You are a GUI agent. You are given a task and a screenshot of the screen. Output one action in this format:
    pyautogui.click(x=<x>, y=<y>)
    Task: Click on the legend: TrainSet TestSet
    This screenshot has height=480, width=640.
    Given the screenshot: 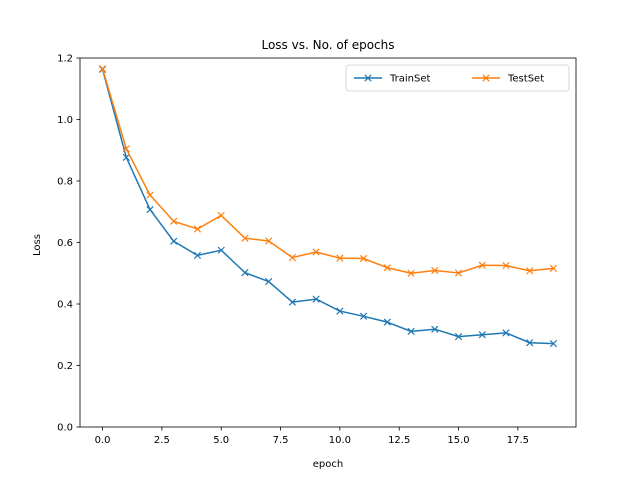 What is the action you would take?
    pyautogui.click(x=457, y=78)
    